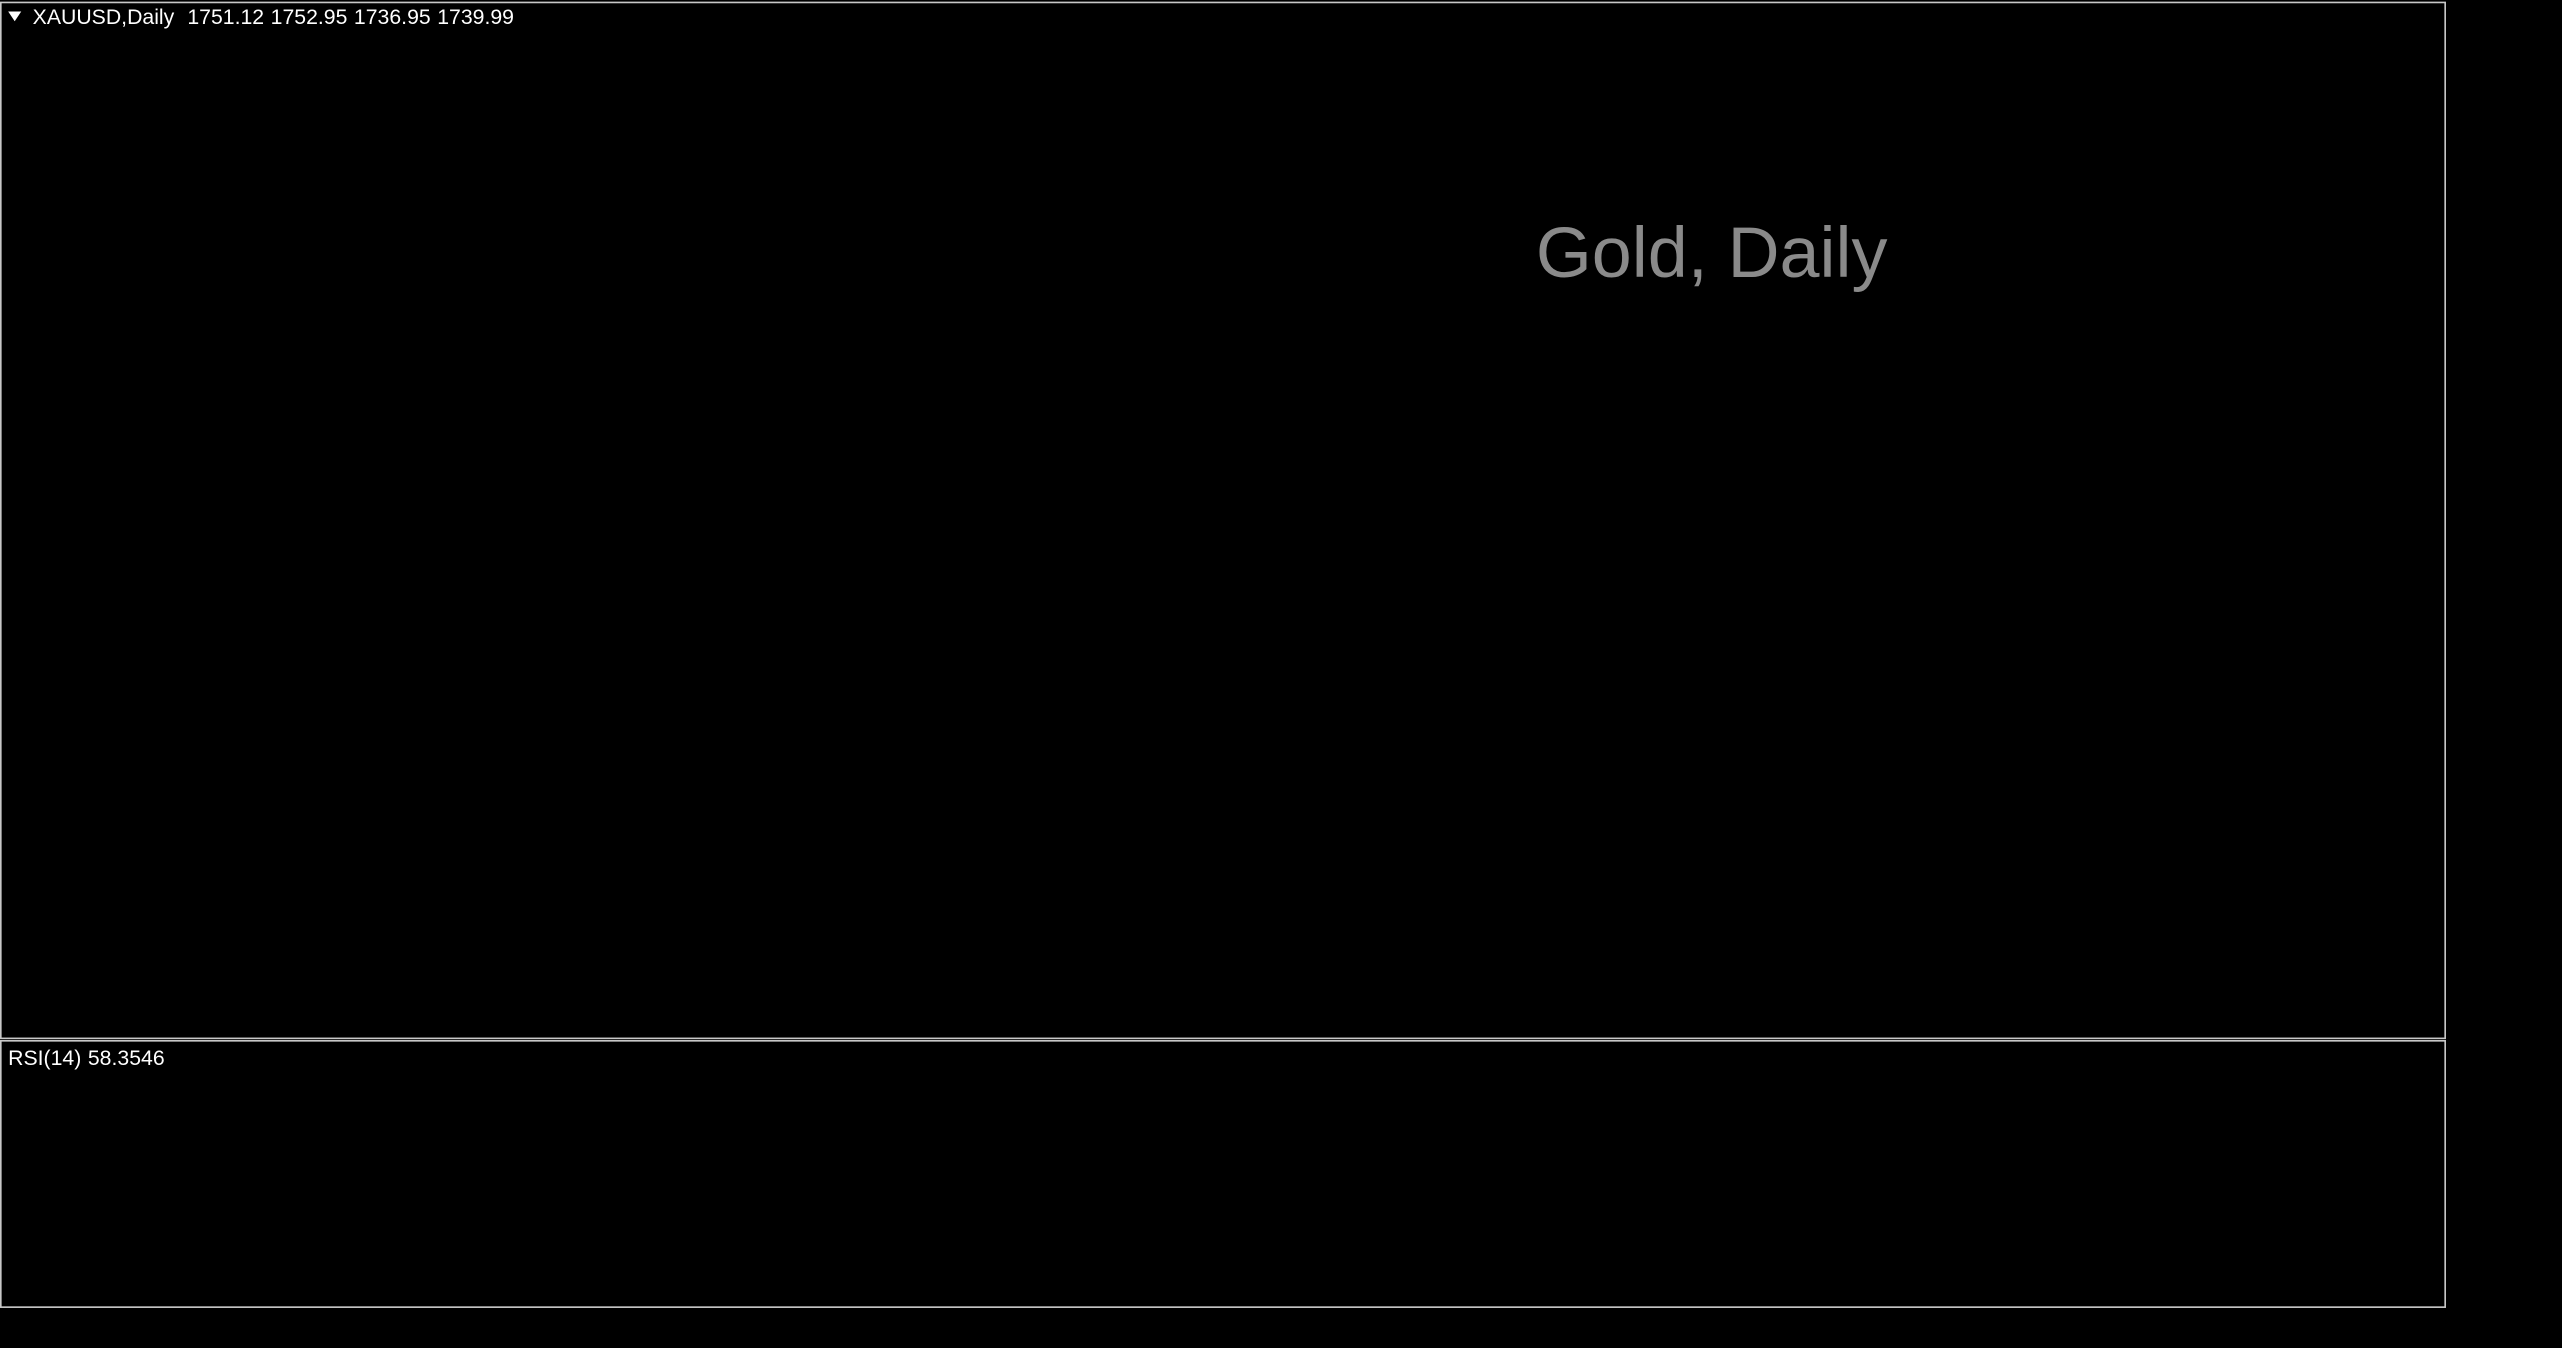 The image size is (2562, 1348). What do you see at coordinates (15, 16) in the screenshot?
I see `menu-triangle` at bounding box center [15, 16].